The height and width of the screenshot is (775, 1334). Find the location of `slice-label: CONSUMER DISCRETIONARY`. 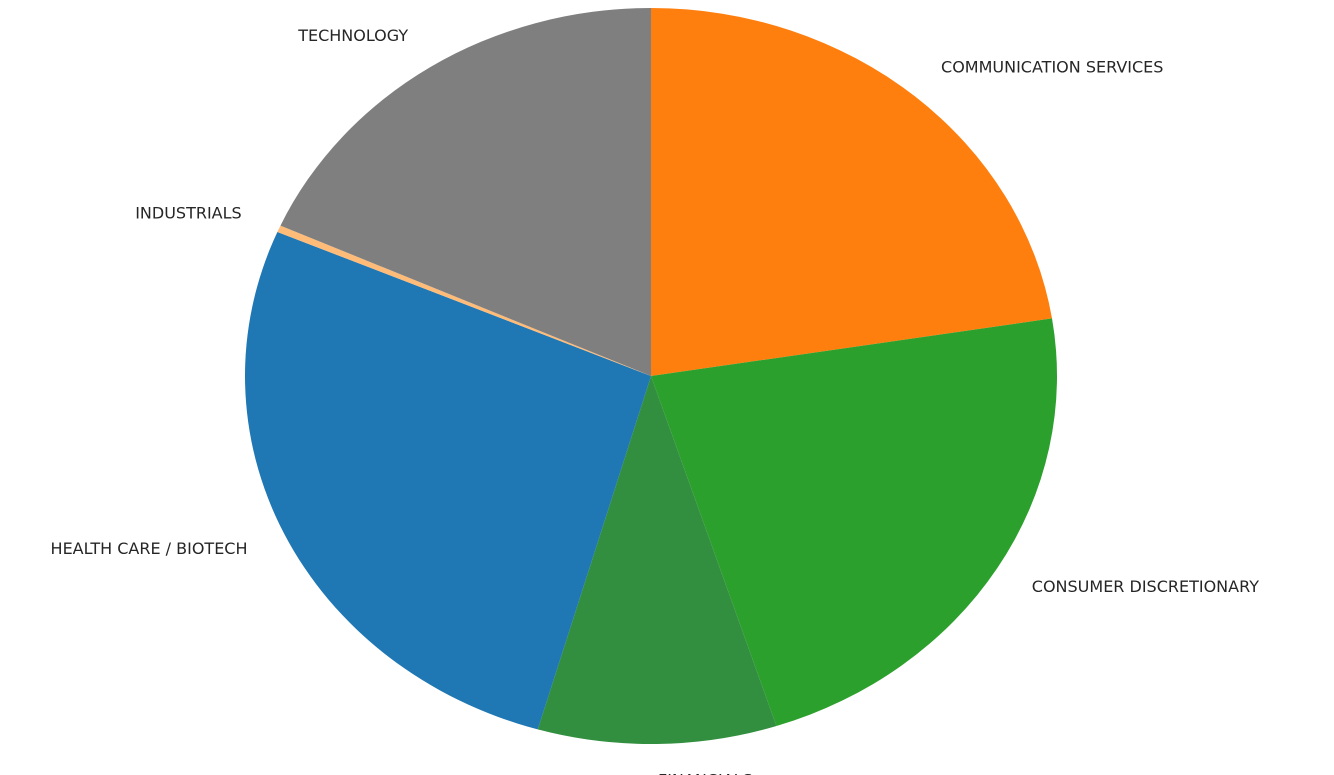

slice-label: CONSUMER DISCRETIONARY is located at coordinates (1145, 586).